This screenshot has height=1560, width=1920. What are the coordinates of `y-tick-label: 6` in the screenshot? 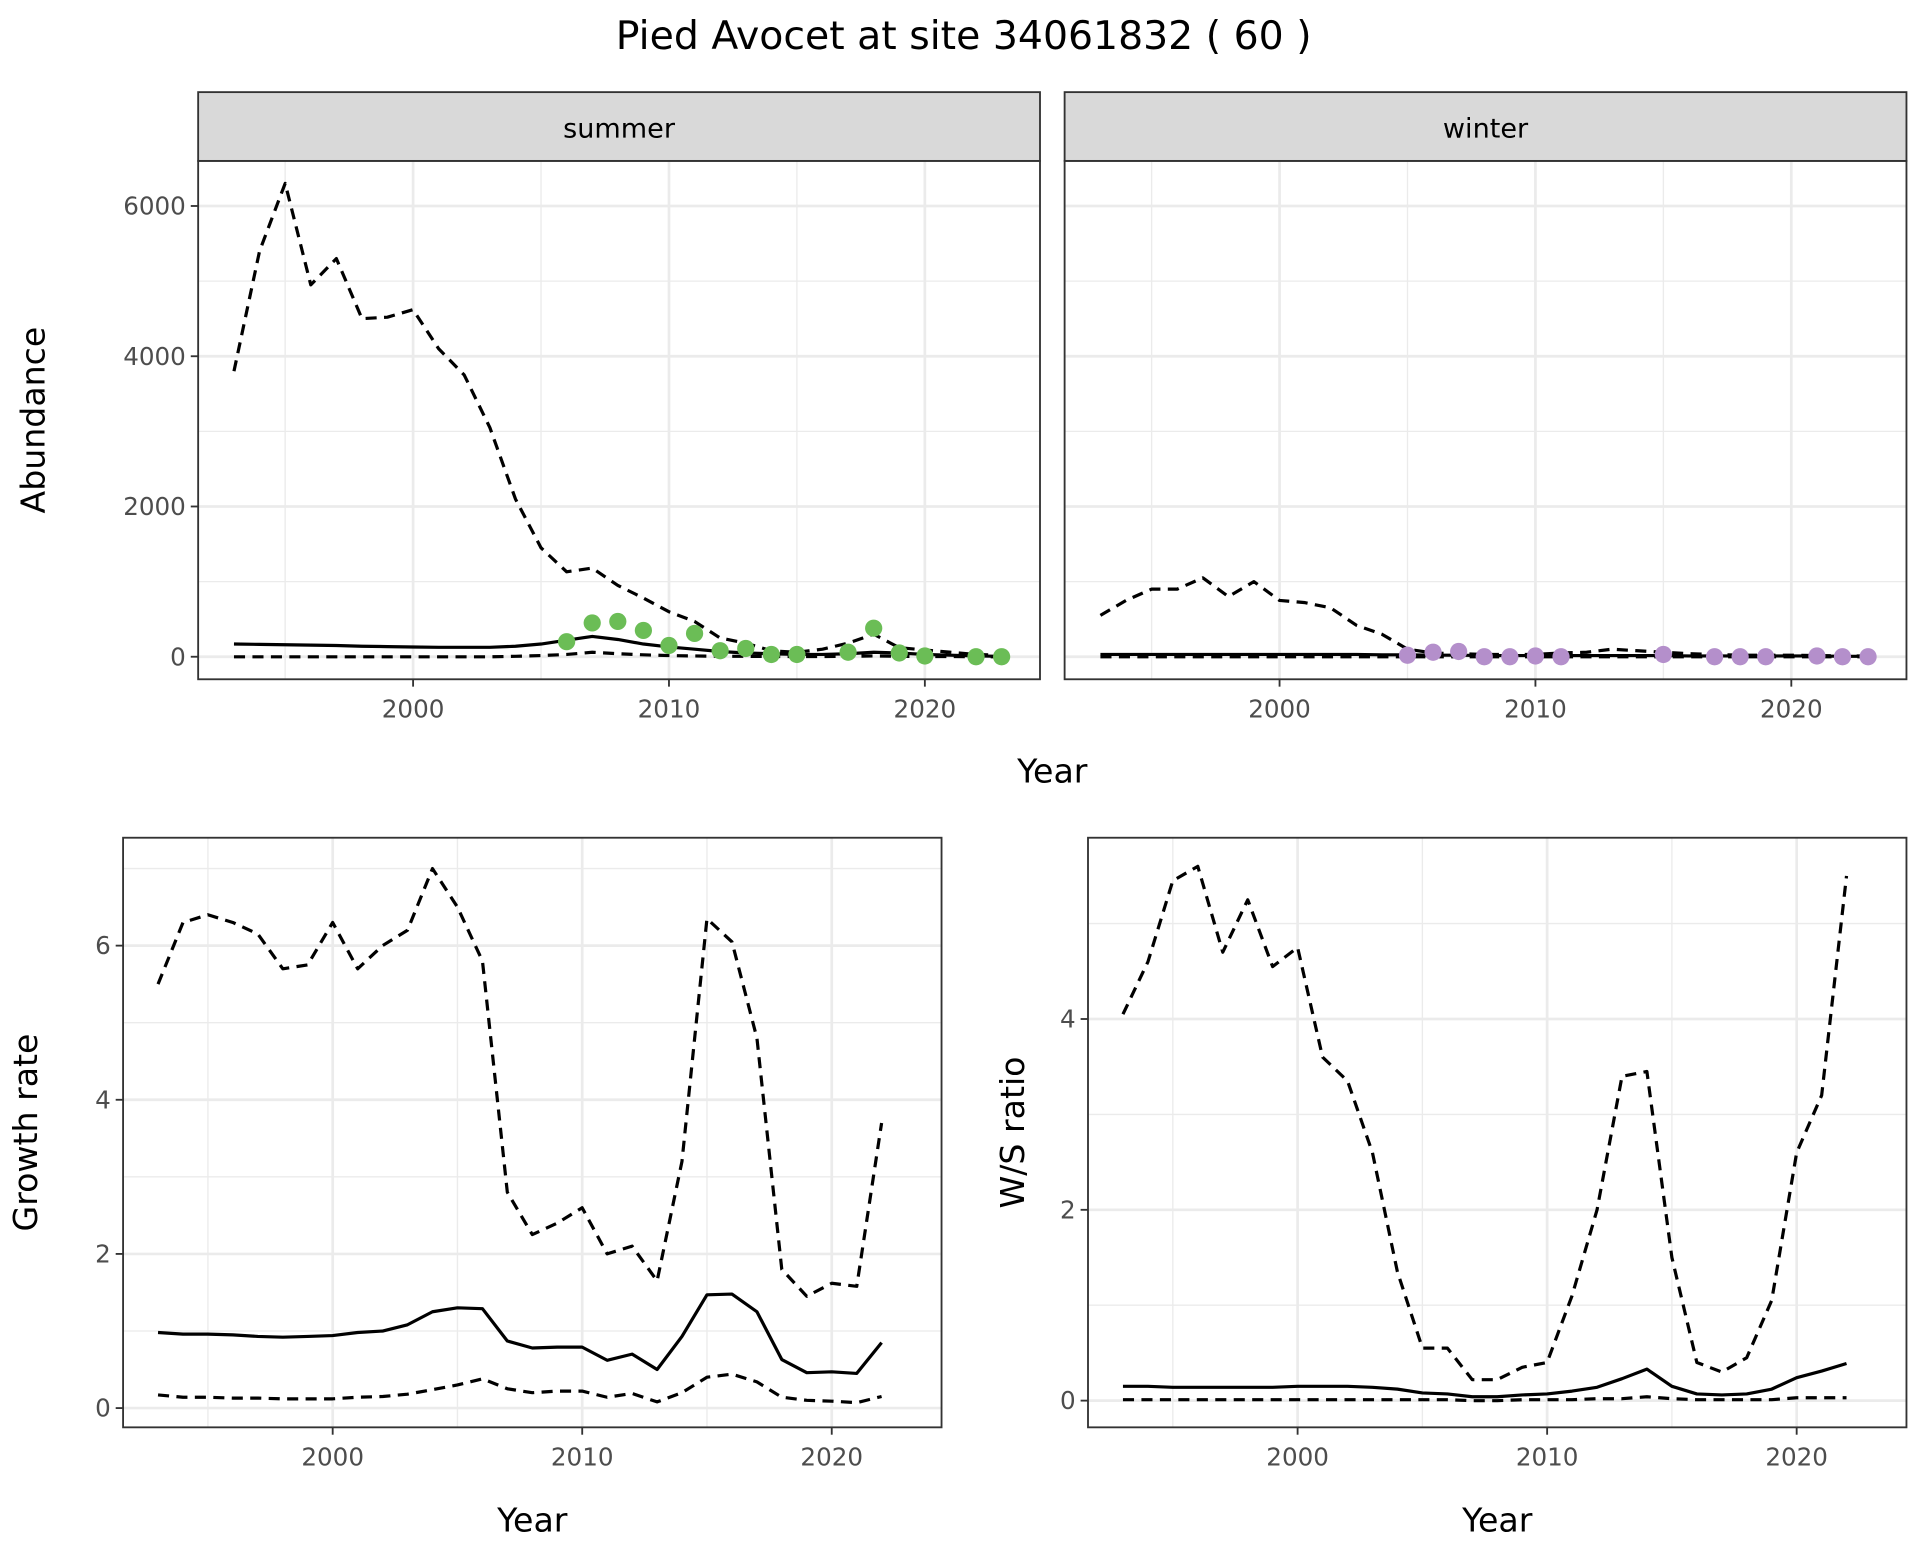 It's located at (103, 945).